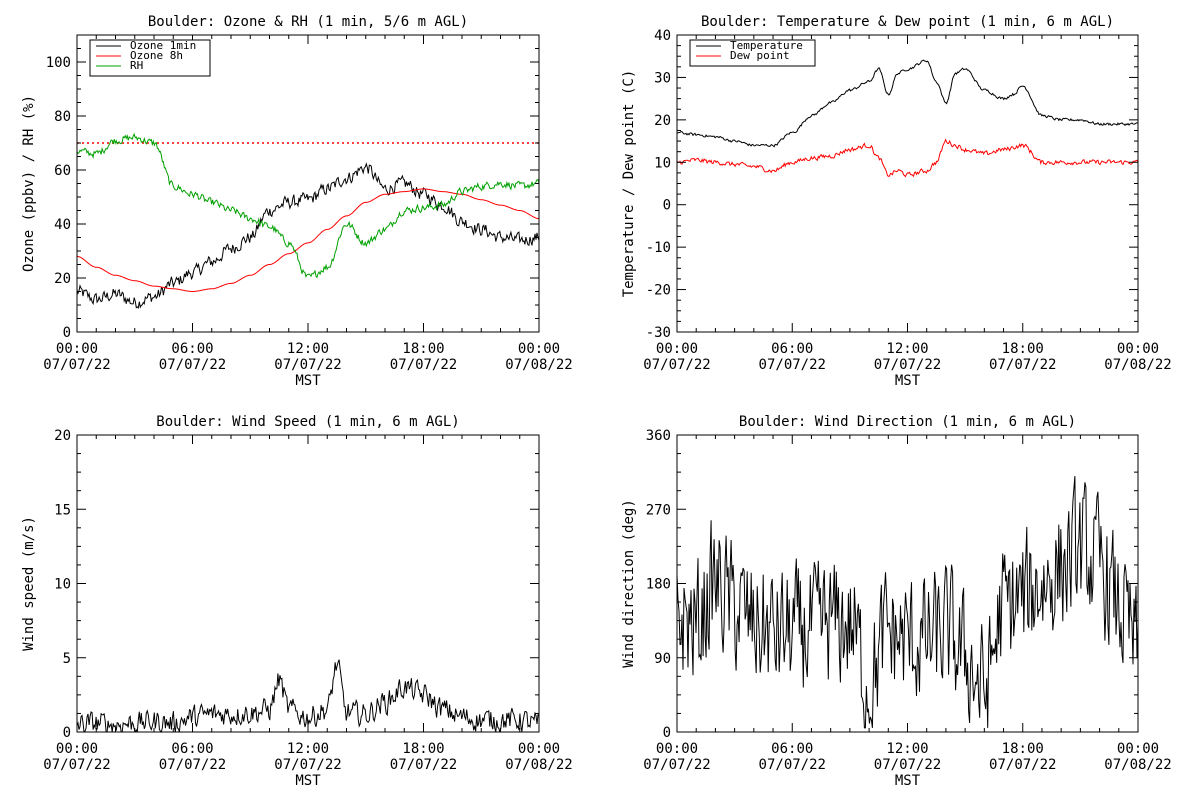  Describe the element at coordinates (307, 422) in the screenshot. I see `chart-title: Boulder: Wind Speed (1 min, 6 m AGL)` at that location.